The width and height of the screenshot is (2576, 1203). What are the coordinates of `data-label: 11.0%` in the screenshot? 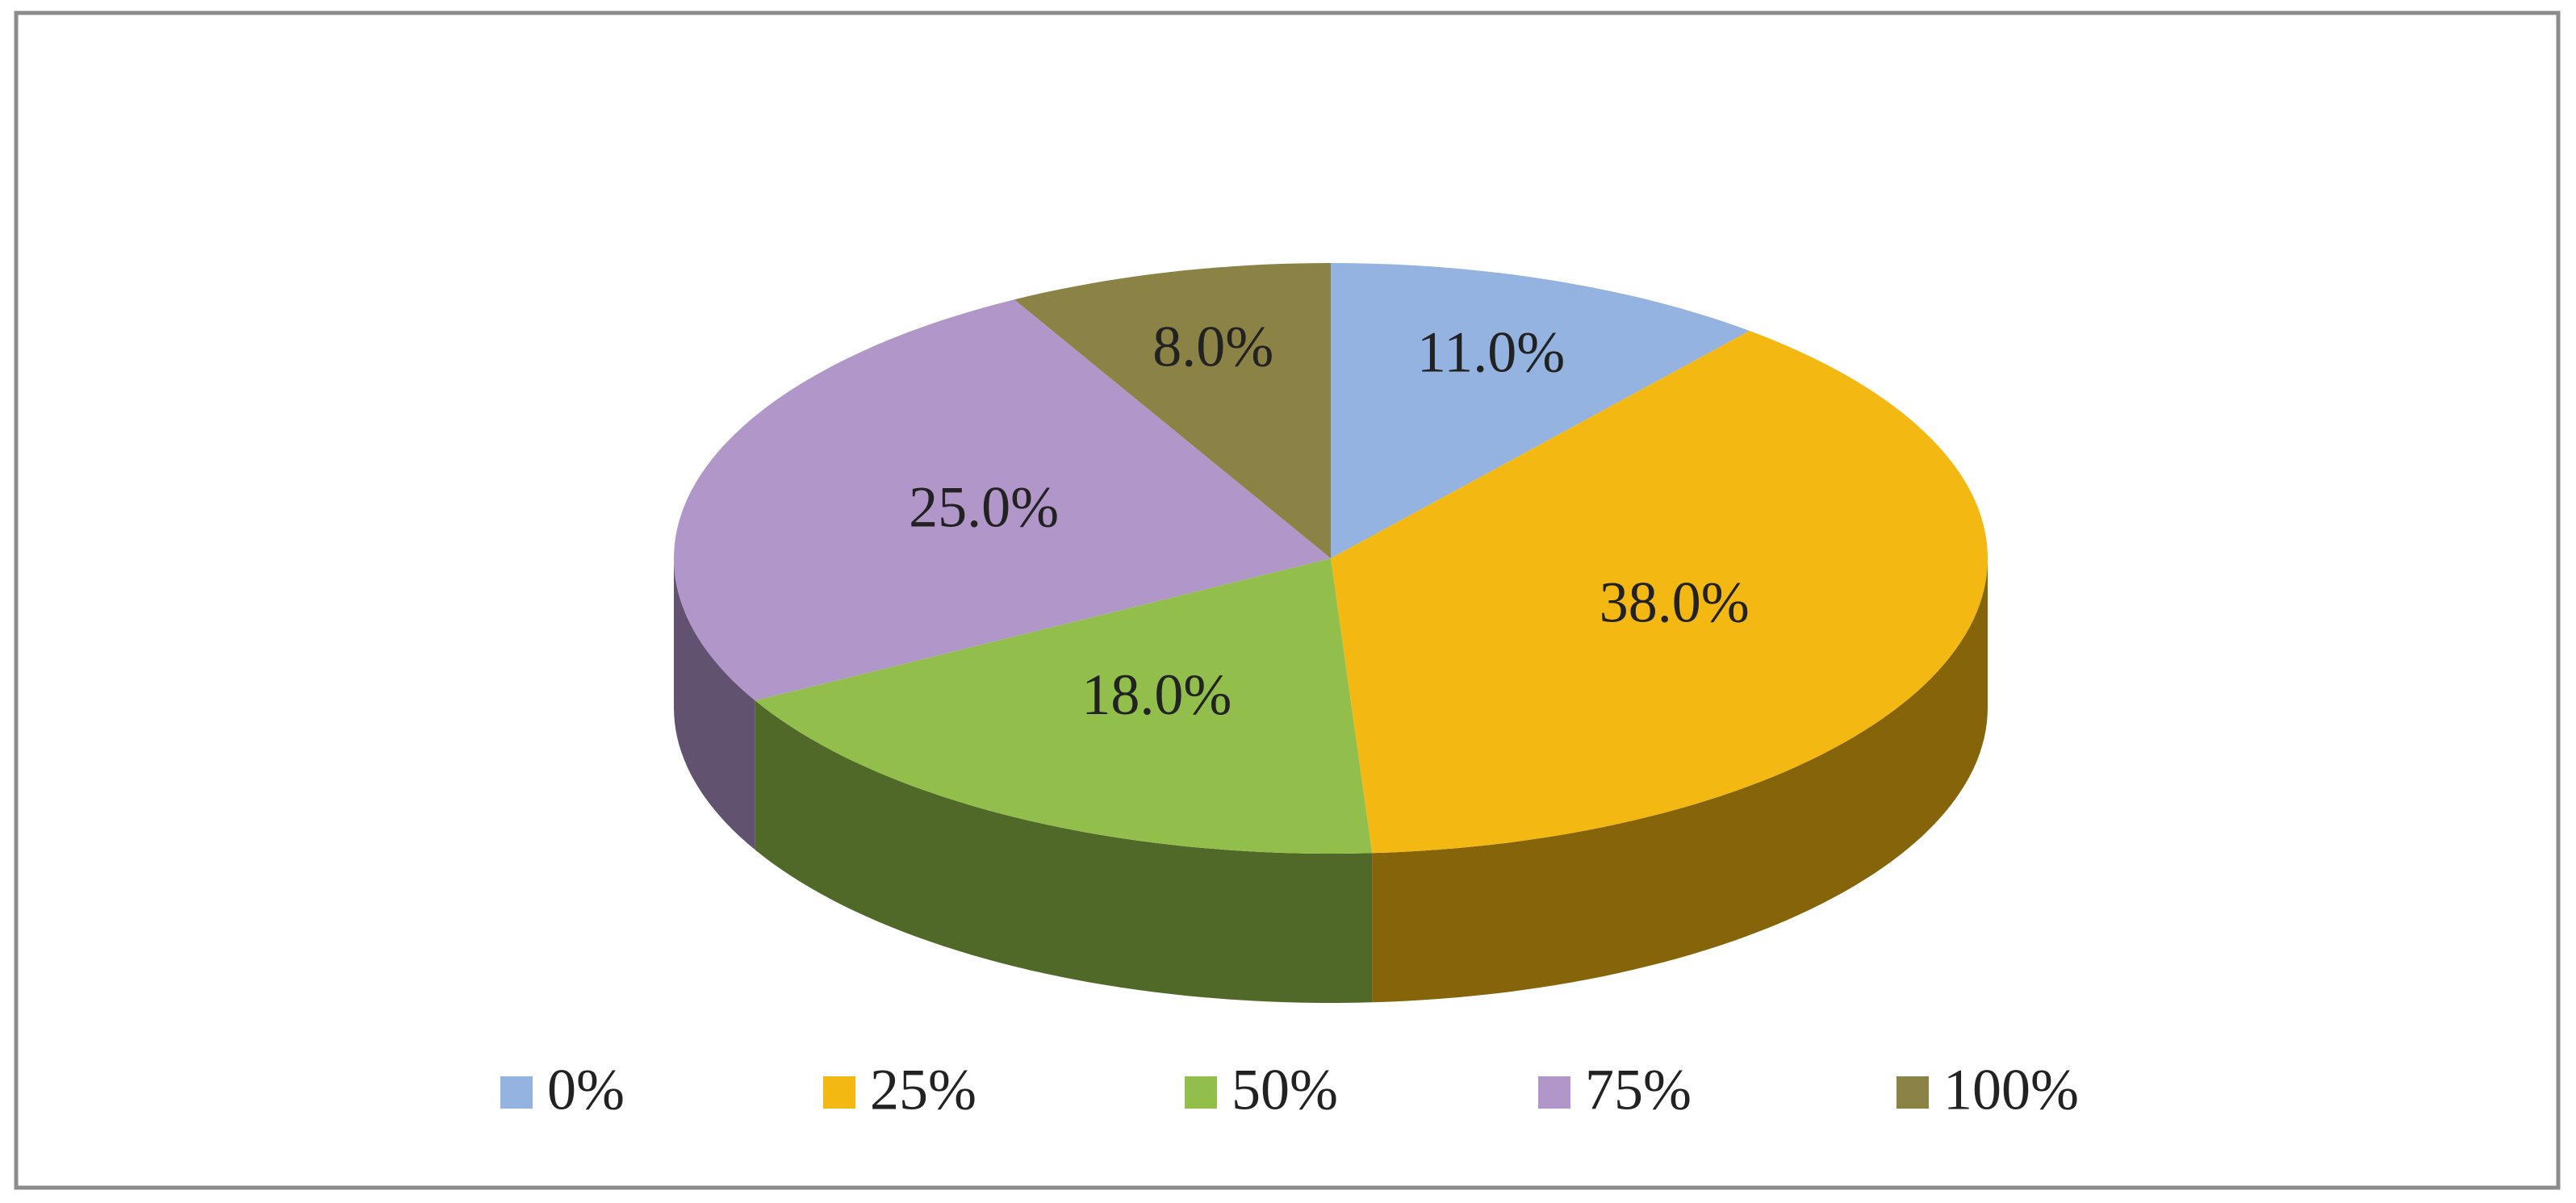 It's located at (1491, 352).